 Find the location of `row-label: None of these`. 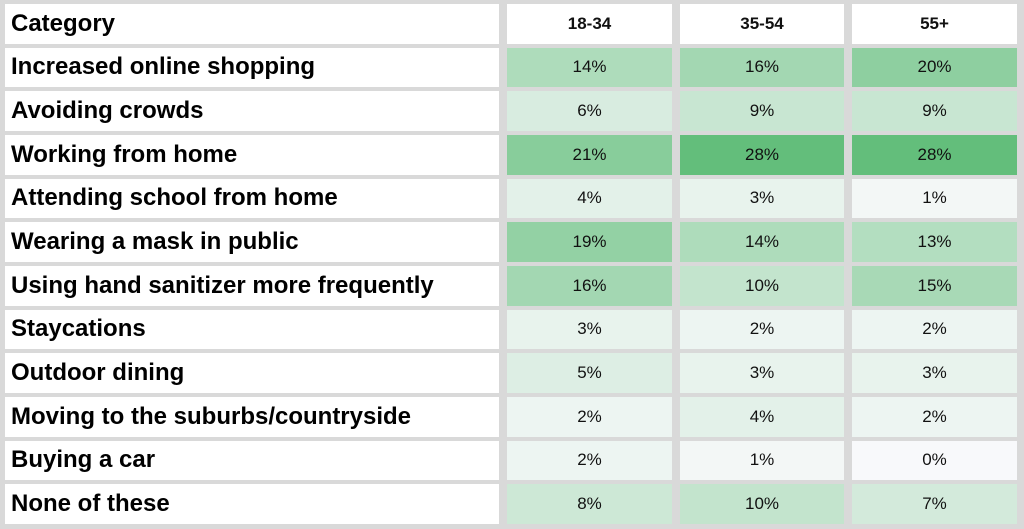

row-label: None of these is located at coordinates (252, 504).